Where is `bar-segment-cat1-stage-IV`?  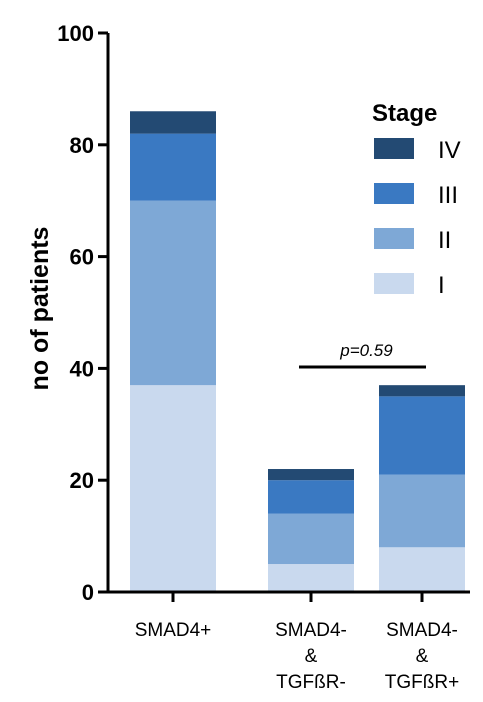 bar-segment-cat1-stage-IV is located at coordinates (311, 475).